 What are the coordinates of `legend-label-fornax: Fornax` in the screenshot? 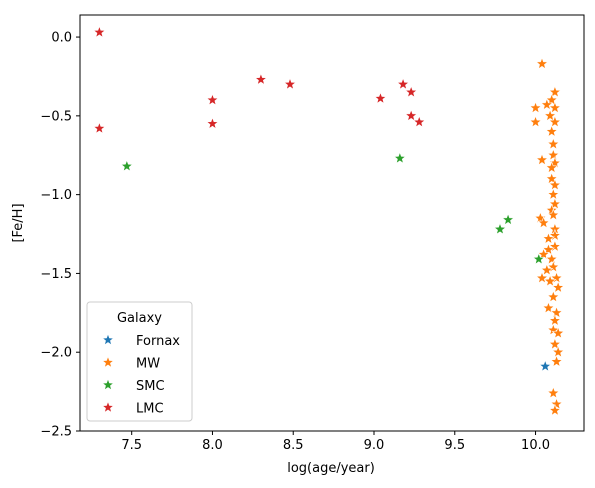 It's located at (158, 341).